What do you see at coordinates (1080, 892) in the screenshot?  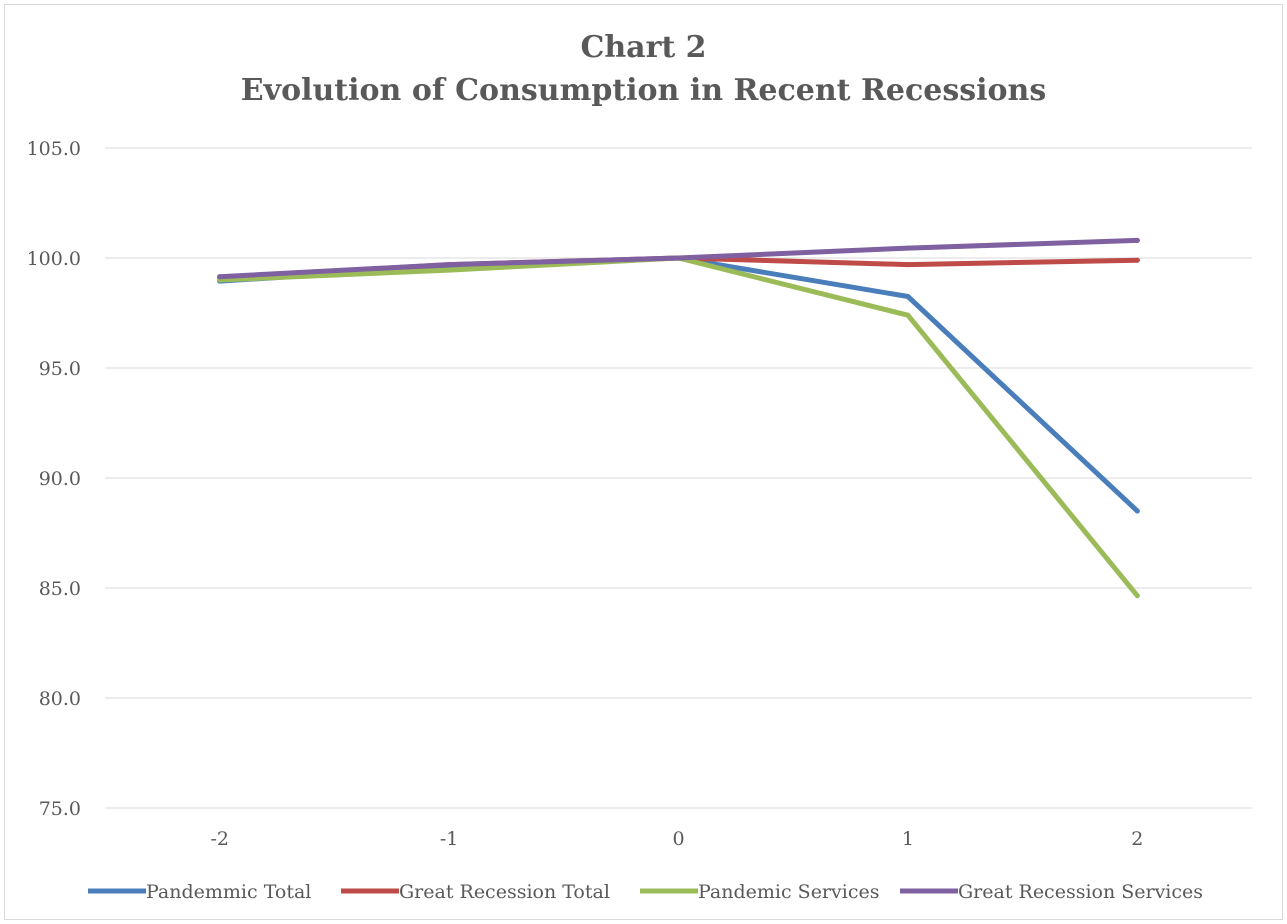 I see `legend-label: Great Recession Services` at bounding box center [1080, 892].